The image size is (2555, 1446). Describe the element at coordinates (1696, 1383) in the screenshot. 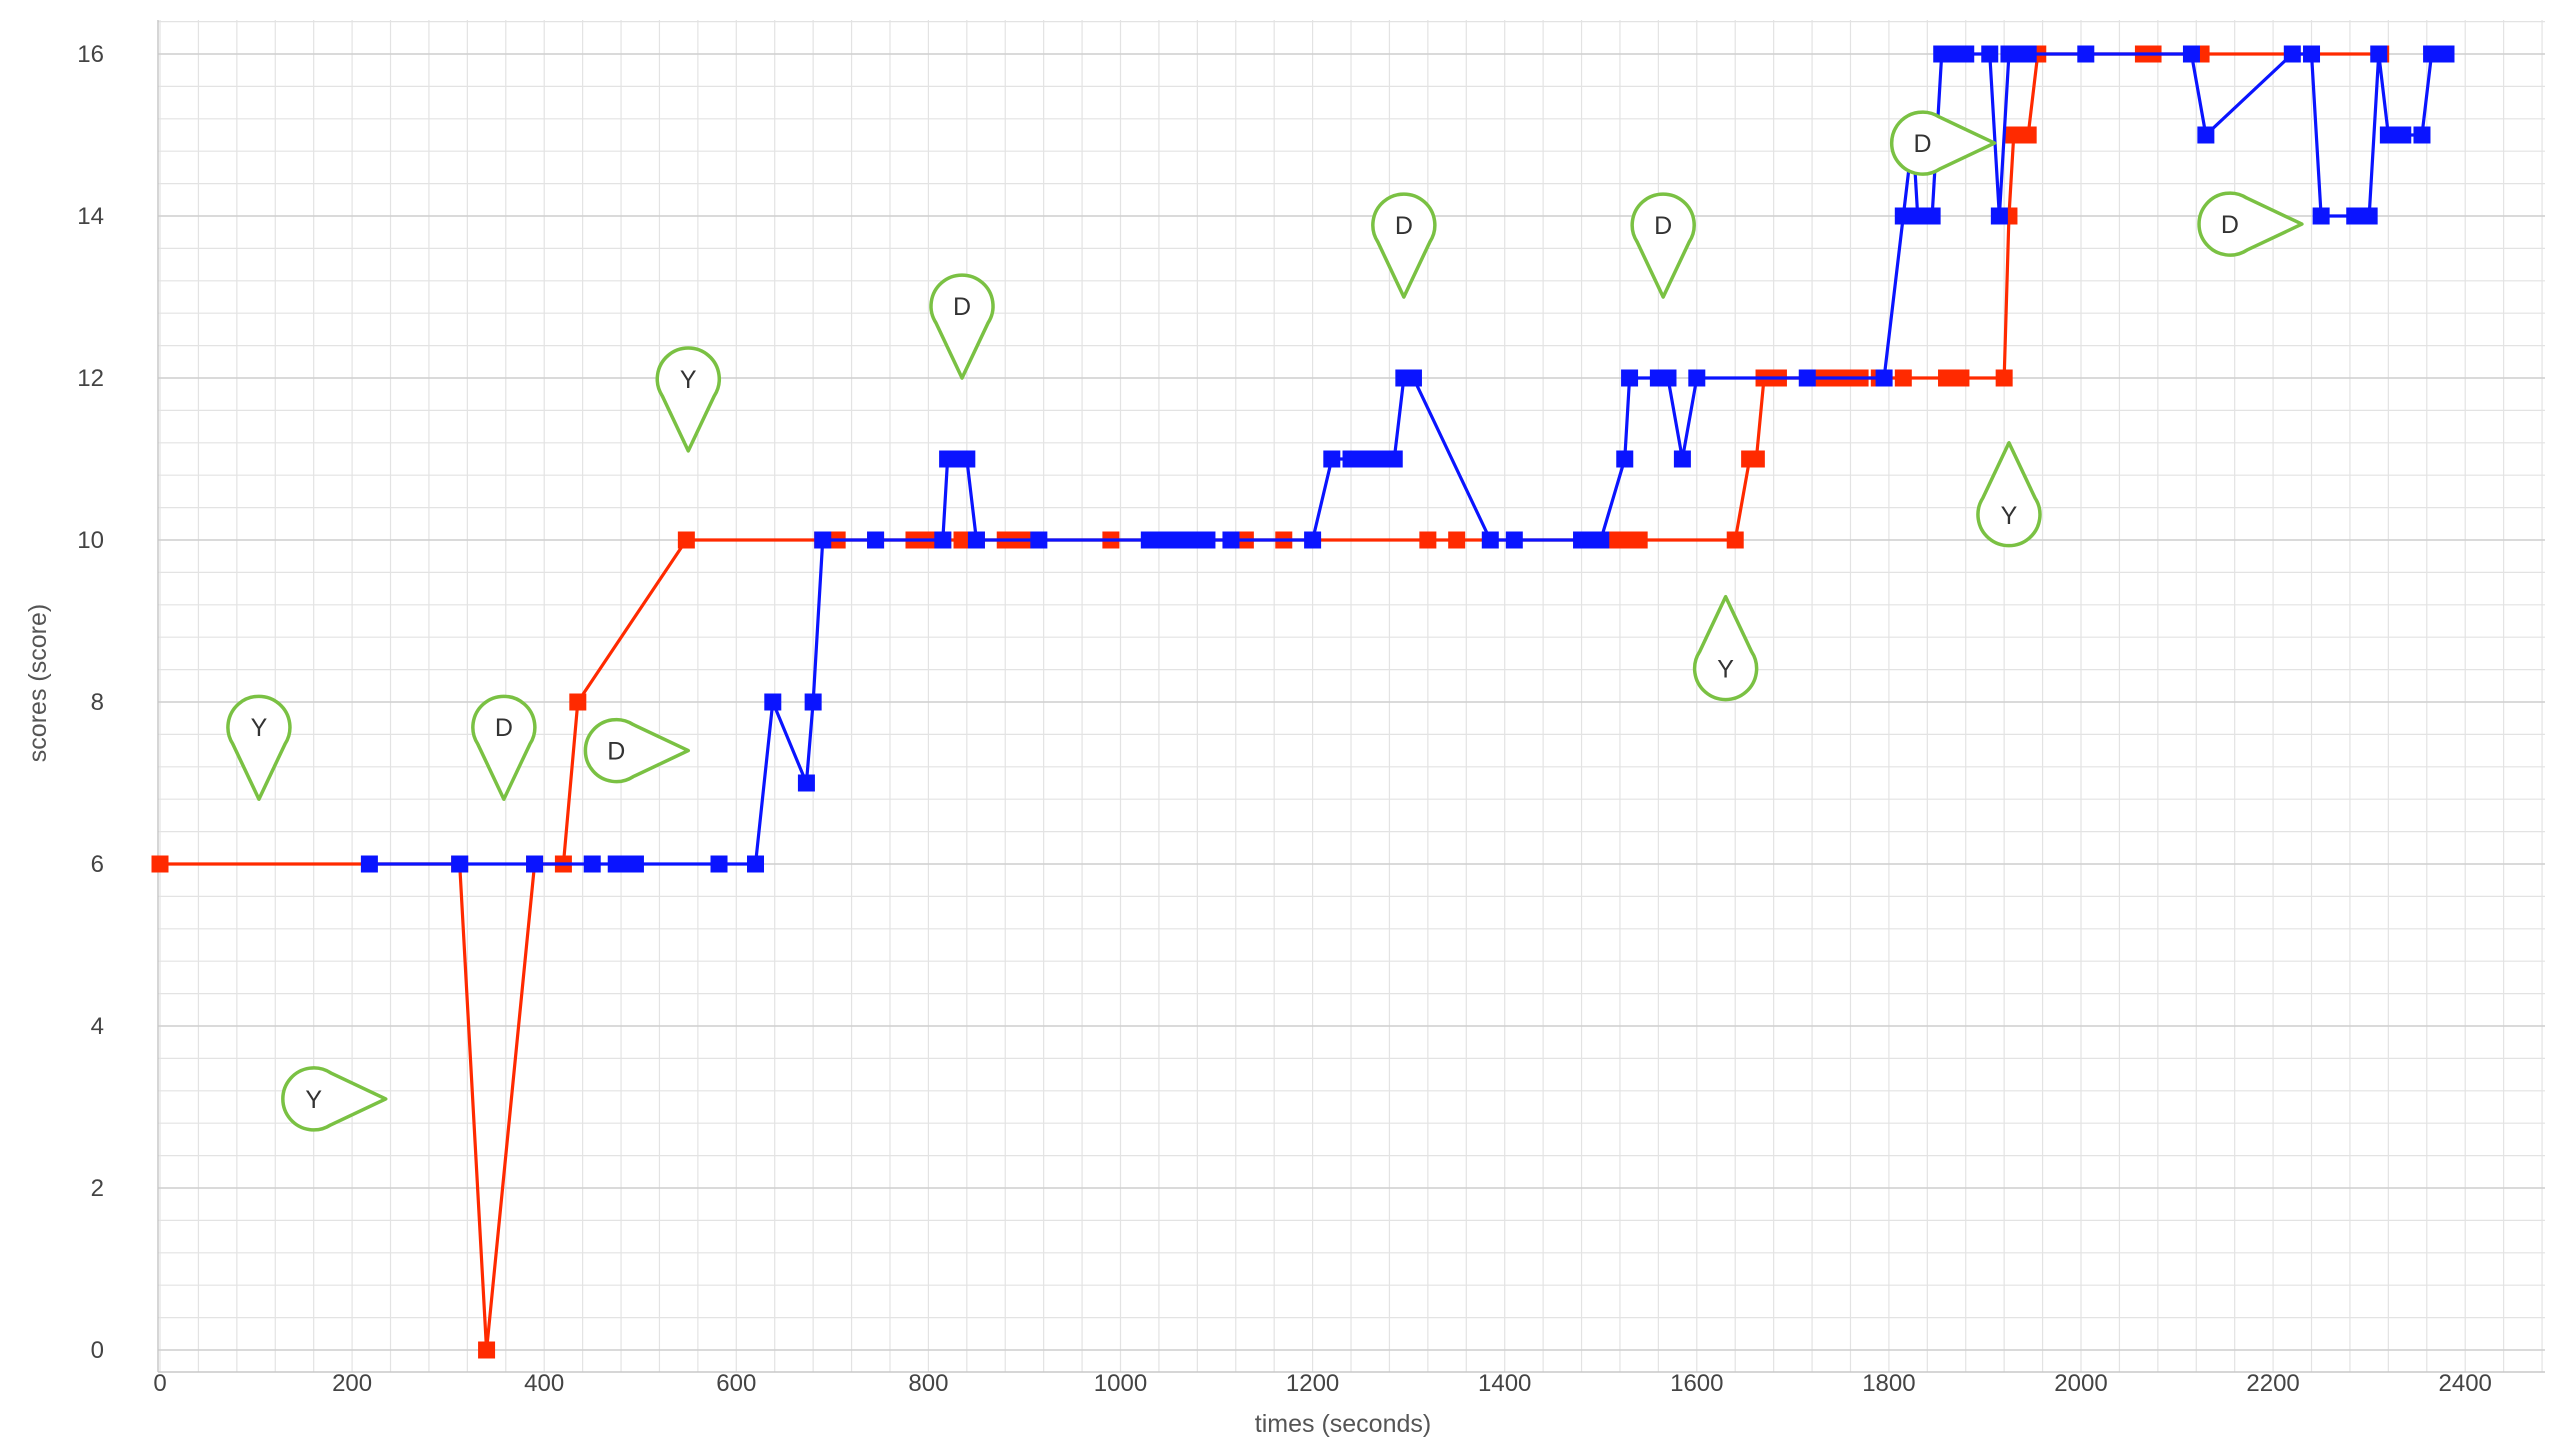

I see `x-tick-label: 1600` at that location.